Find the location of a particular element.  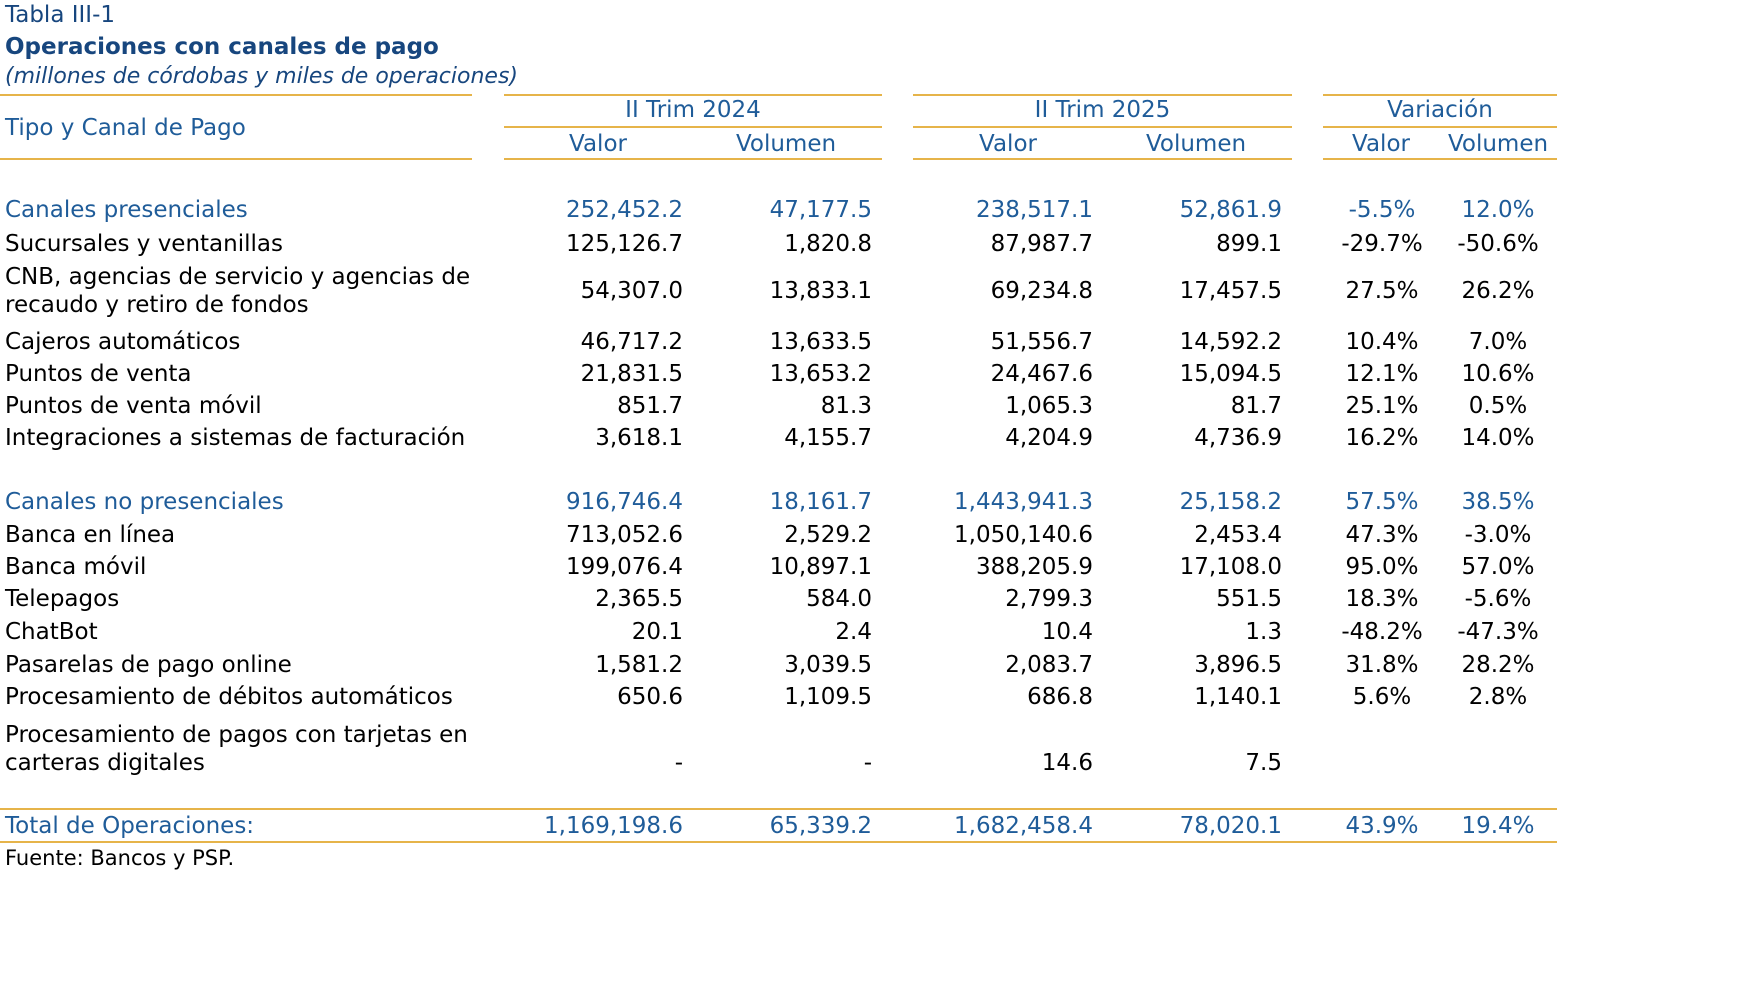

total-bottom-rule is located at coordinates (778, 842).